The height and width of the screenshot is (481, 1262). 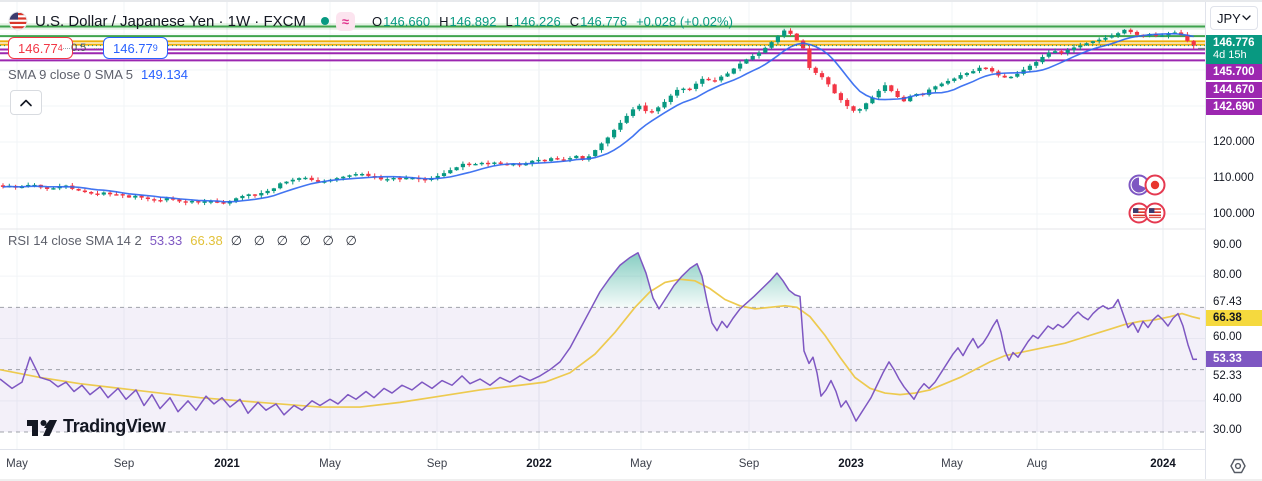 What do you see at coordinates (18, 21) in the screenshot?
I see `usdjpy-pair-flag-icon` at bounding box center [18, 21].